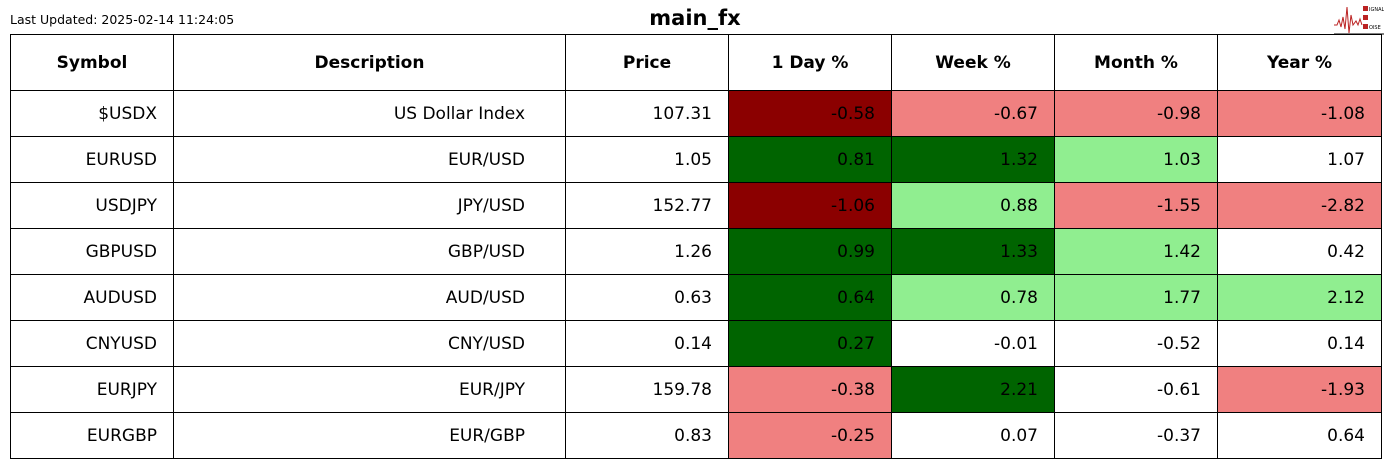 This screenshot has height=470, width=1390. What do you see at coordinates (1376, 10) in the screenshot?
I see `svg-text: IGNAL` at bounding box center [1376, 10].